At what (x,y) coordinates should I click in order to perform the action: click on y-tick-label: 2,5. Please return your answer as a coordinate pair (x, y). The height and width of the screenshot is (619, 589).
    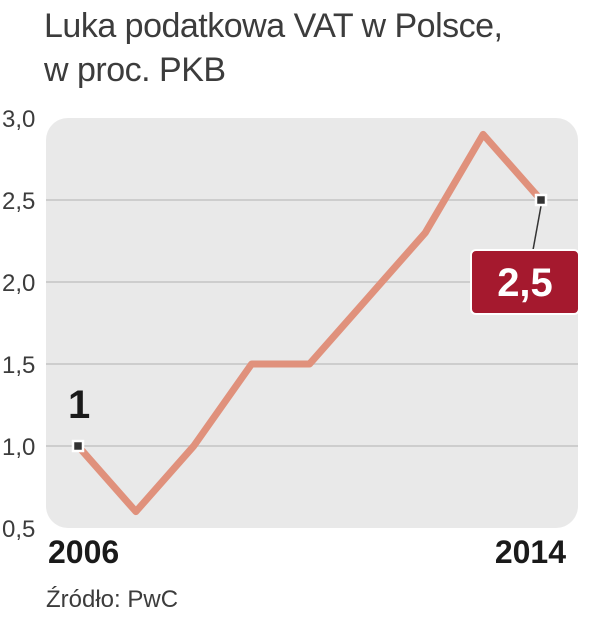
    Looking at the image, I should click on (18, 201).